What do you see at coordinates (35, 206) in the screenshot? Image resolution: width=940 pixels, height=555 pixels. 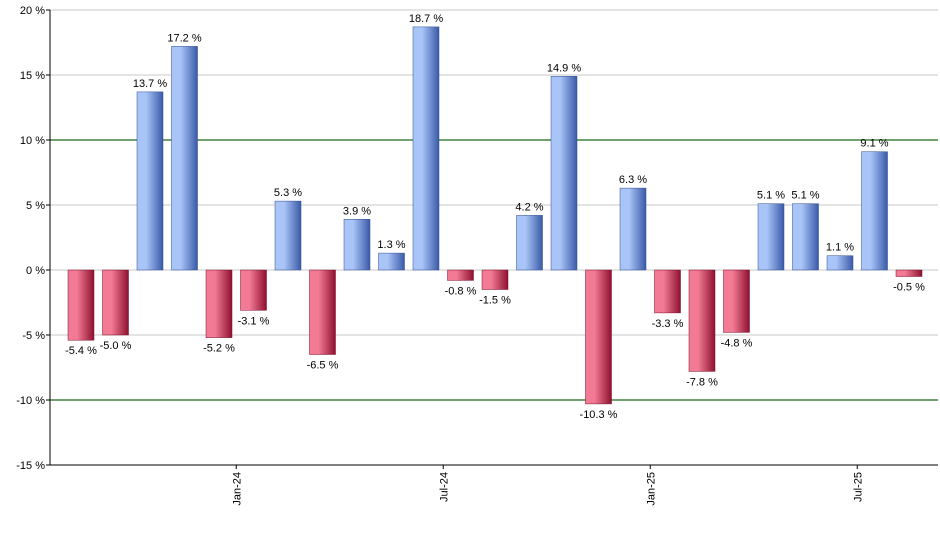 I see `y-tick-label: 5 %` at bounding box center [35, 206].